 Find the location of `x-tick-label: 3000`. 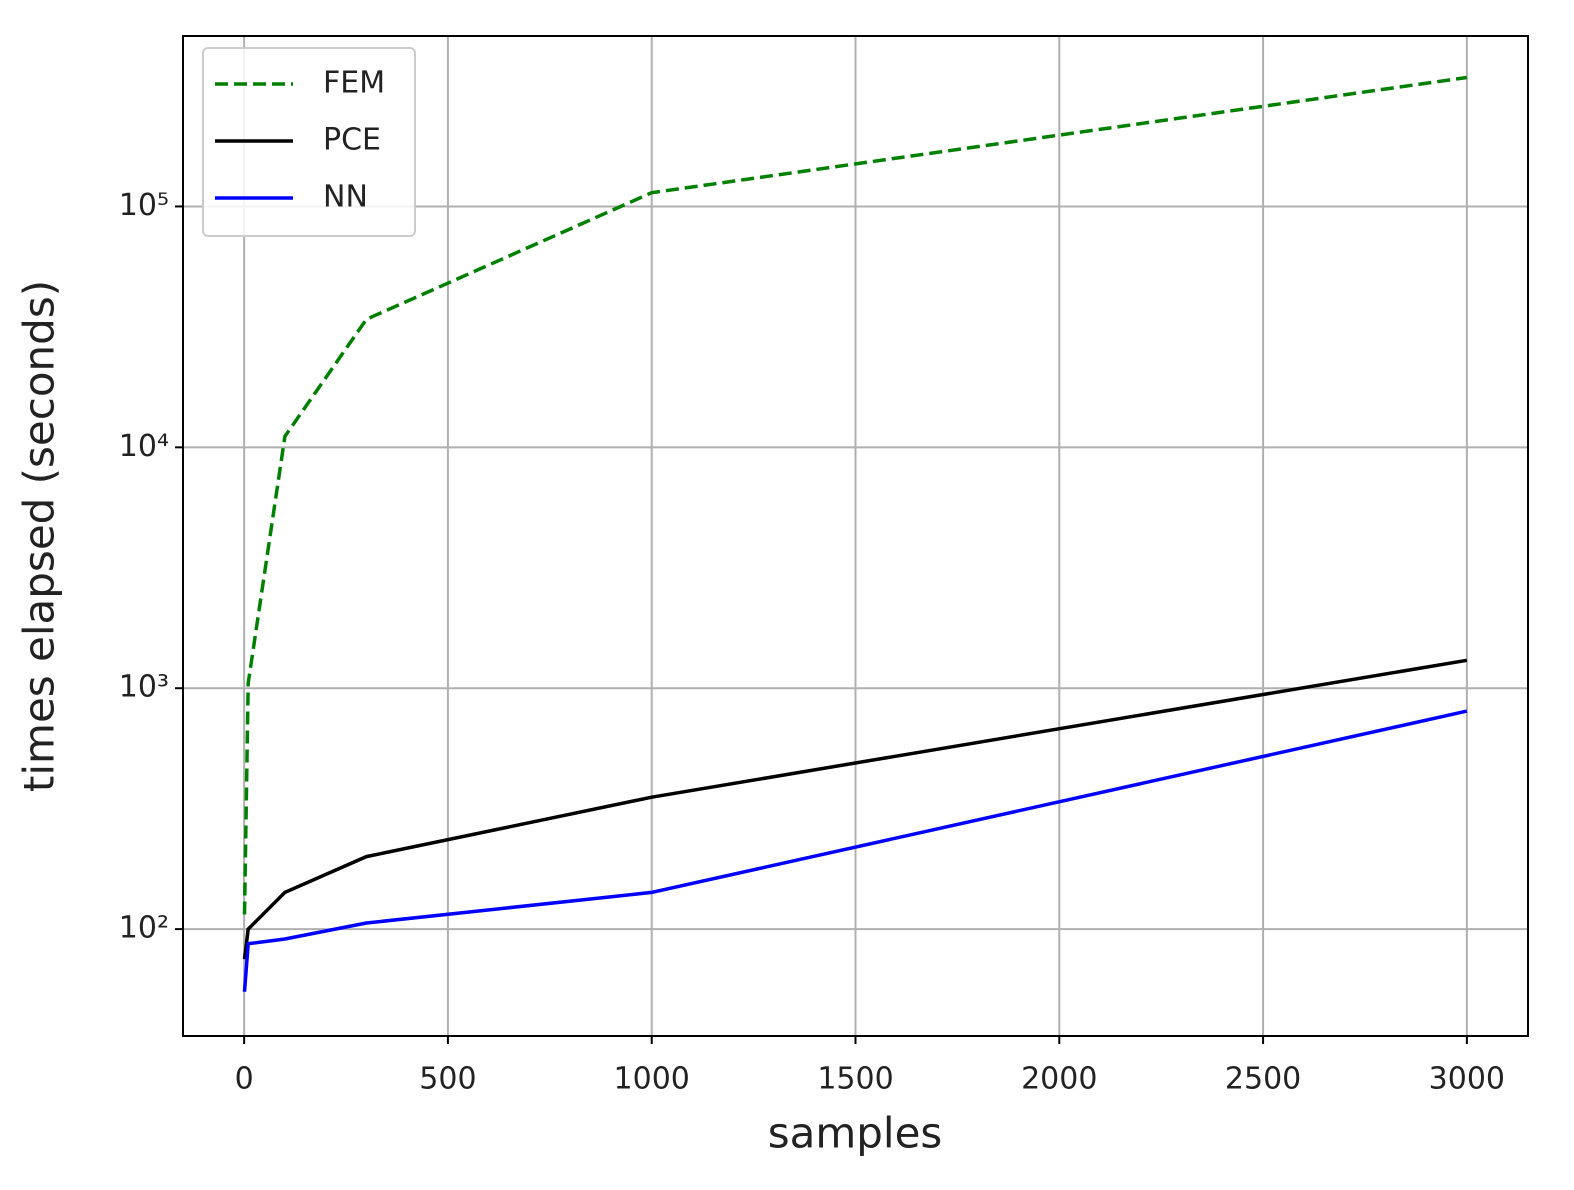

x-tick-label: 3000 is located at coordinates (1467, 1079).